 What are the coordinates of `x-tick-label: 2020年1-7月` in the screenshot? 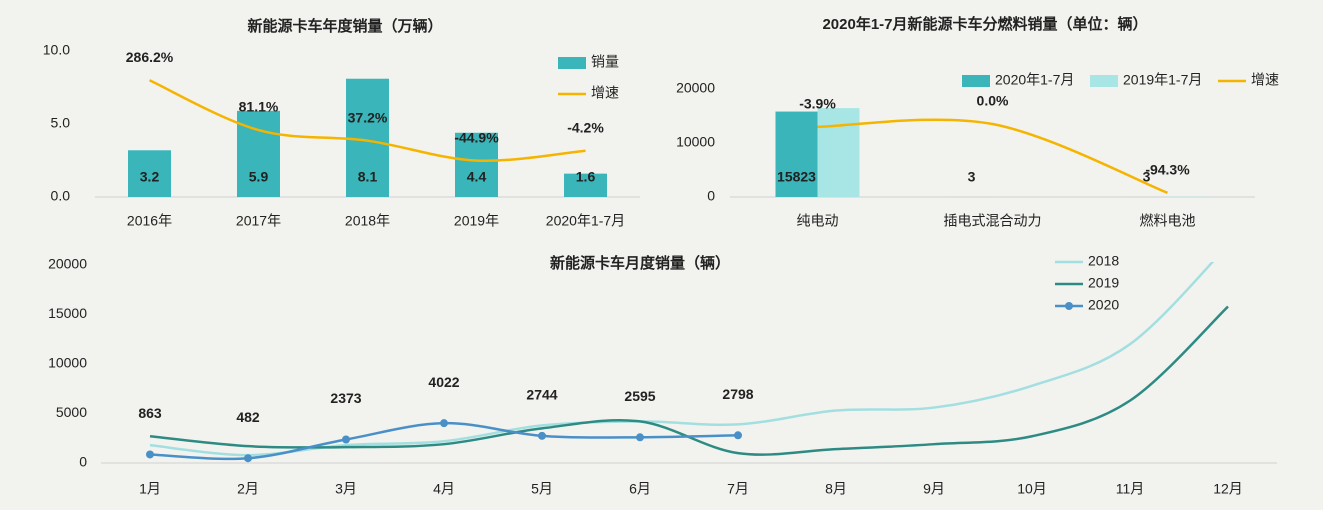 It's located at (585, 221).